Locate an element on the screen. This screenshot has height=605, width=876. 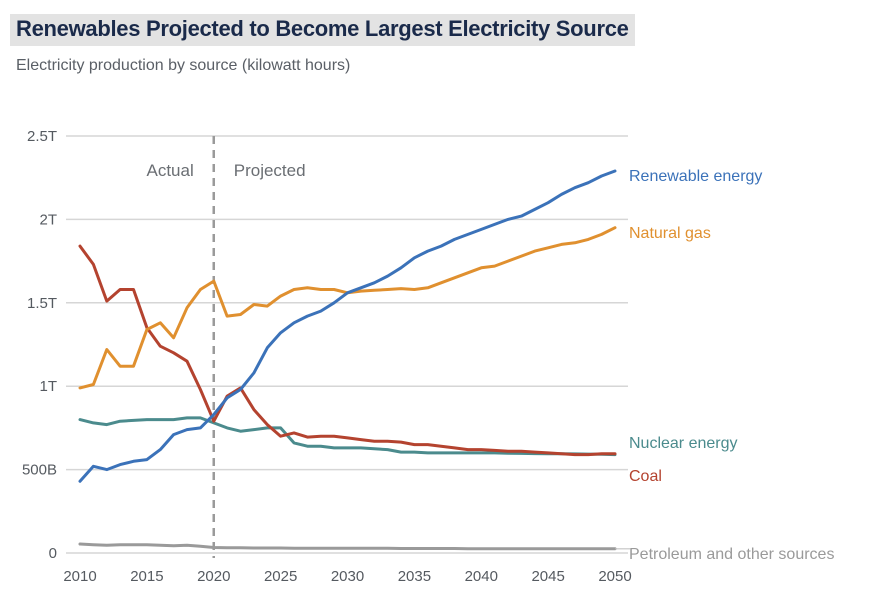
projected-annotation: Projected is located at coordinates (270, 170).